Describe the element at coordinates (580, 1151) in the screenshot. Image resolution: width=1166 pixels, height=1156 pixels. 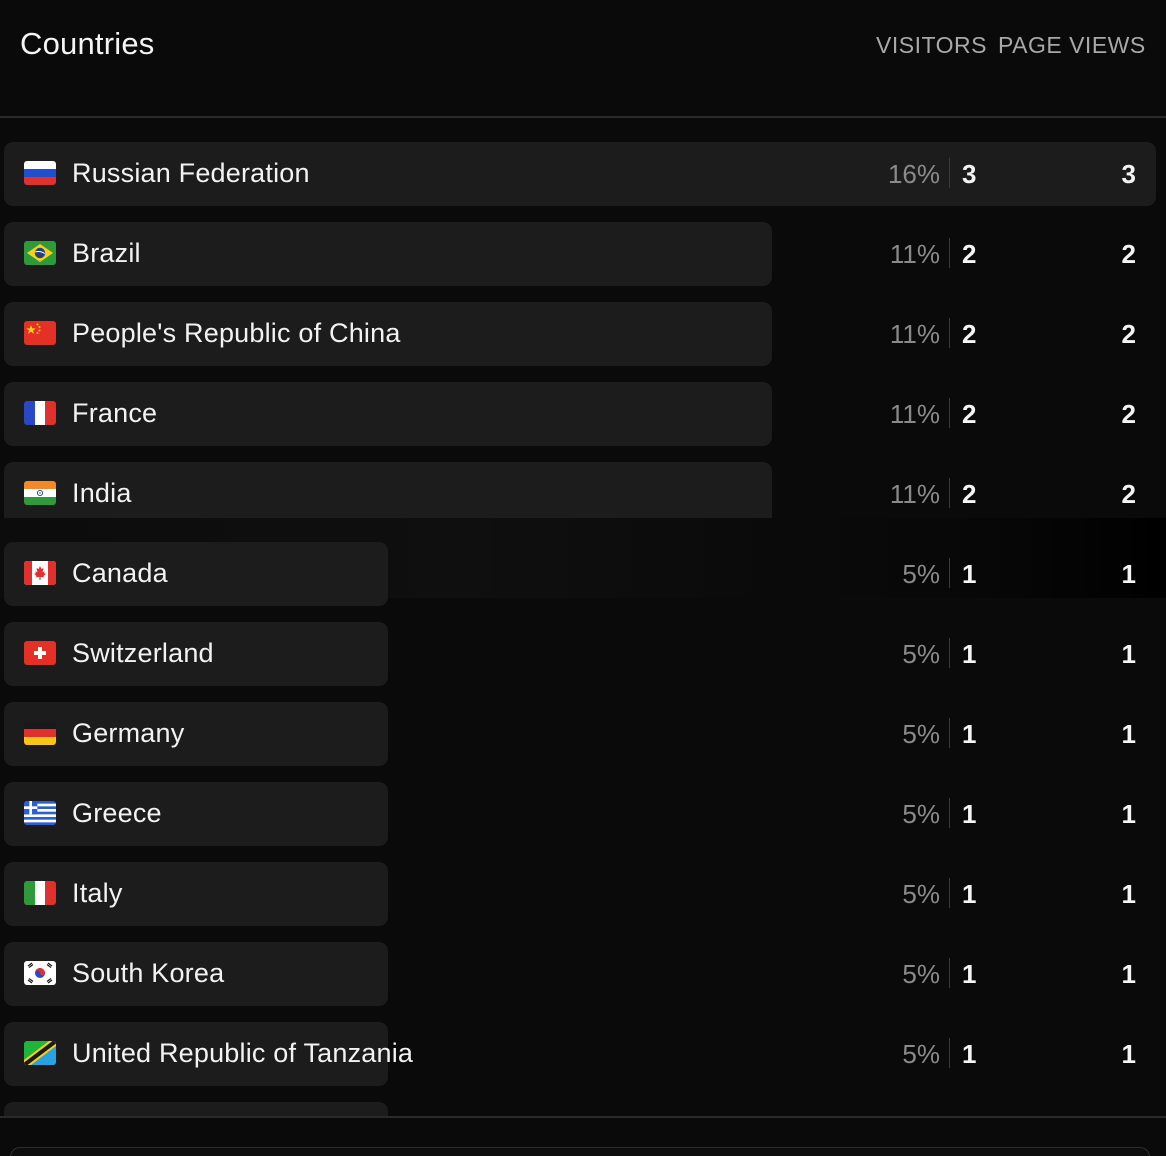
I see `footer-button` at that location.